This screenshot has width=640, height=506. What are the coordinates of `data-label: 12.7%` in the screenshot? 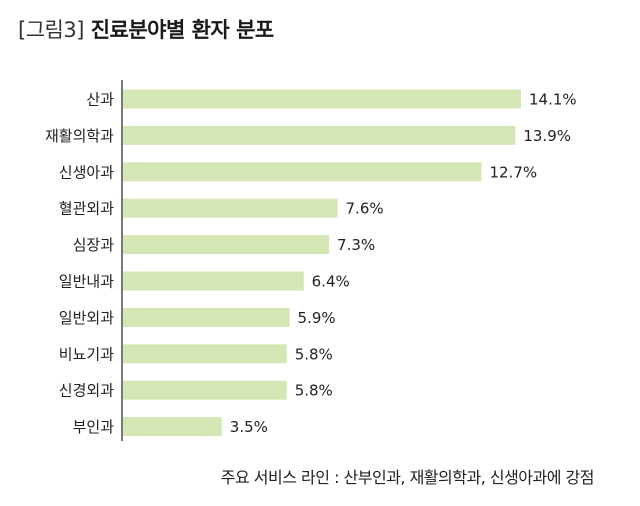 It's located at (513, 172).